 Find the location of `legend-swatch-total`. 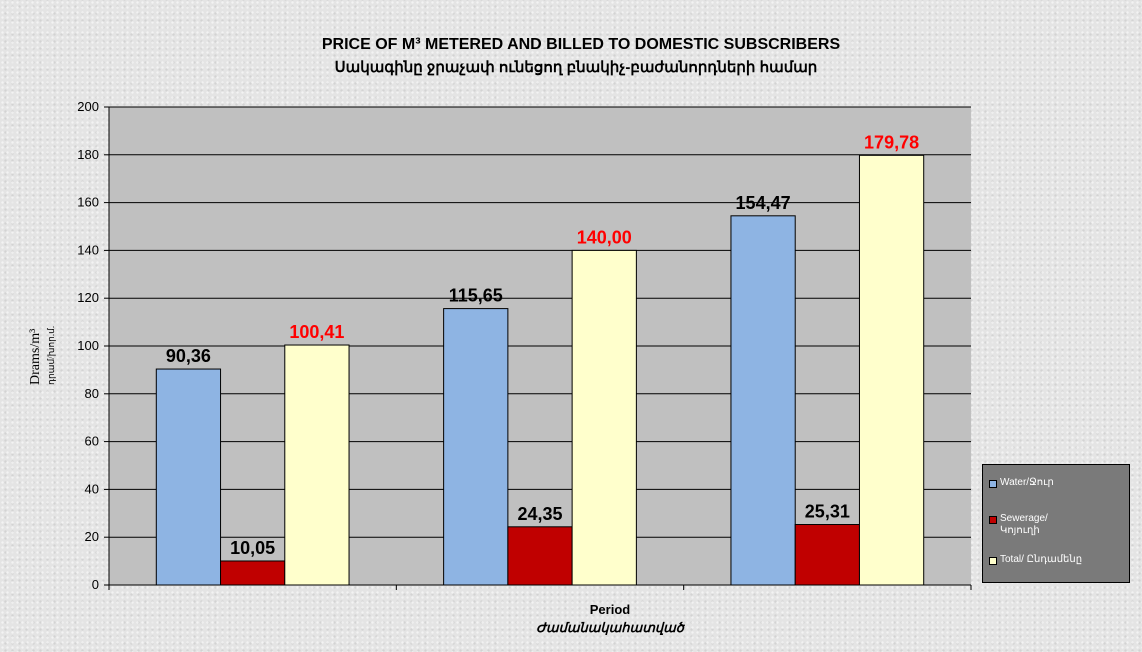

legend-swatch-total is located at coordinates (993, 561).